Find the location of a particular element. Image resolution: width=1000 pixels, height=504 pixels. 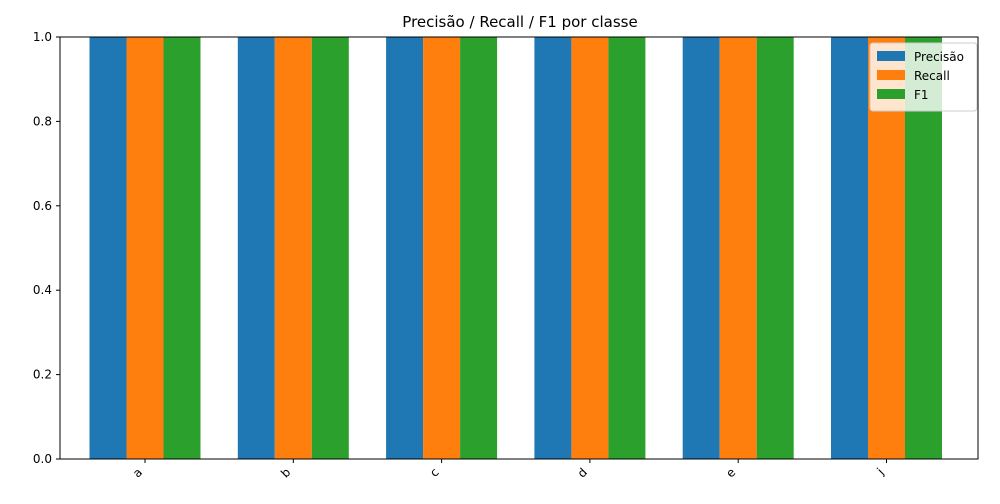

legend-label-recall: Recall is located at coordinates (932, 76).